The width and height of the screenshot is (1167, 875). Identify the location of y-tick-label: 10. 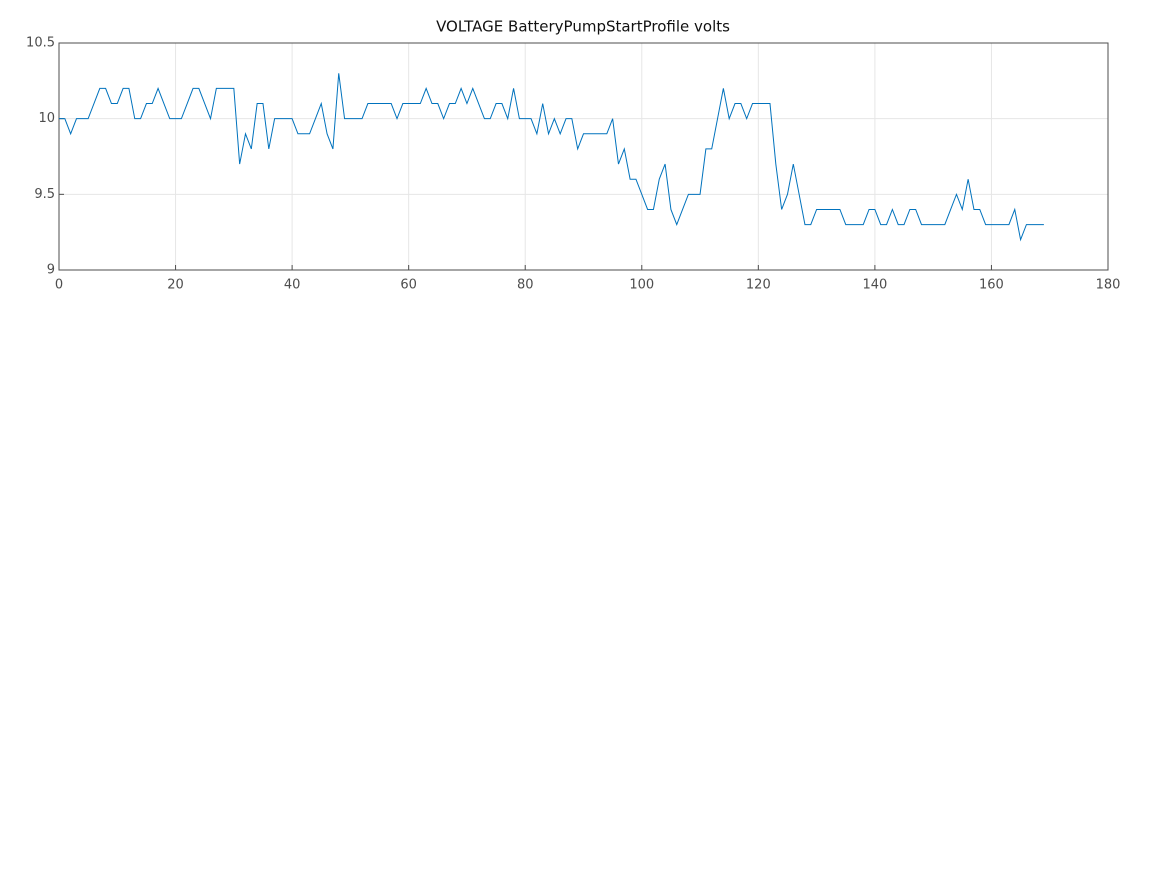
(46, 118).